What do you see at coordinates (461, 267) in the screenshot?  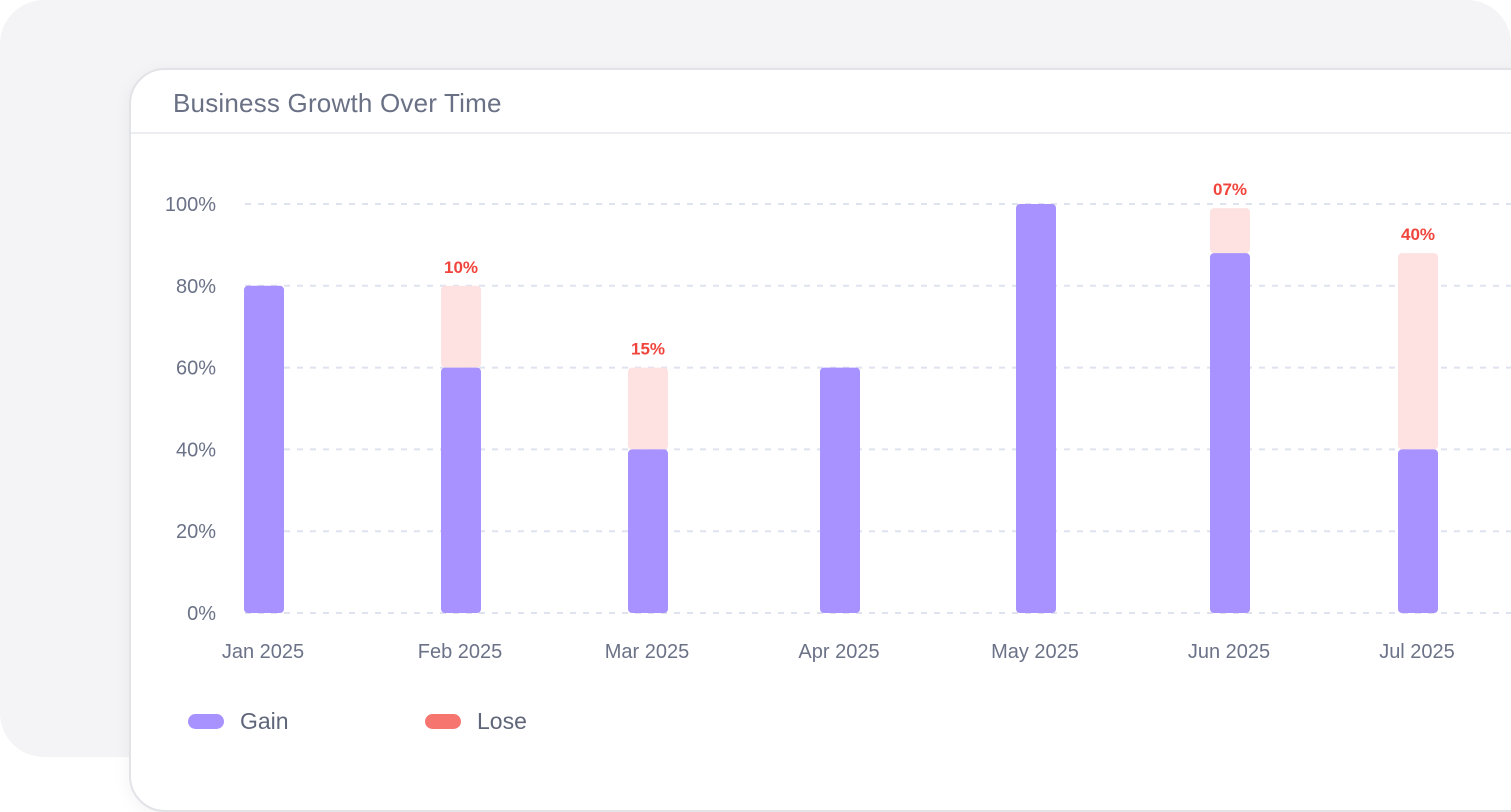 I see `data-label: 10%` at bounding box center [461, 267].